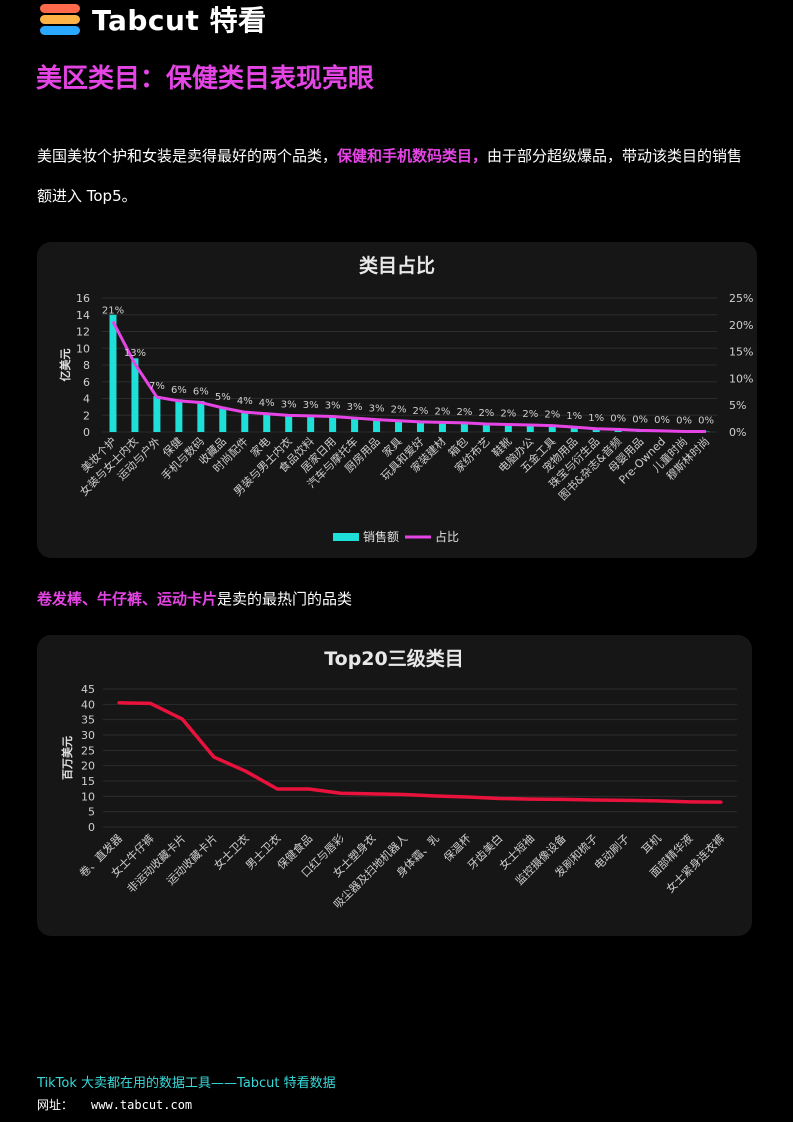  Describe the element at coordinates (86, 415) in the screenshot. I see `y-tick-label: 2` at that location.